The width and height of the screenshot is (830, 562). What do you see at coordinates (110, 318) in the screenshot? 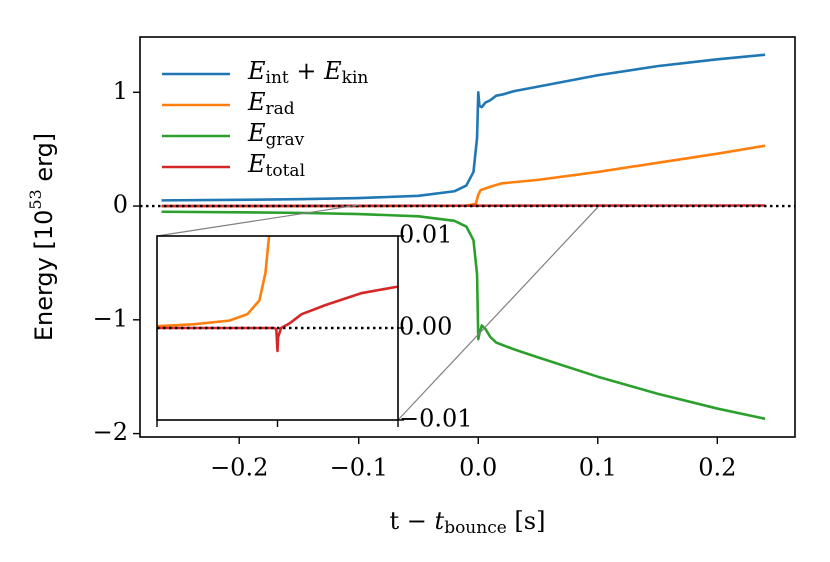
I see `y-tick-label: −1` at bounding box center [110, 318].